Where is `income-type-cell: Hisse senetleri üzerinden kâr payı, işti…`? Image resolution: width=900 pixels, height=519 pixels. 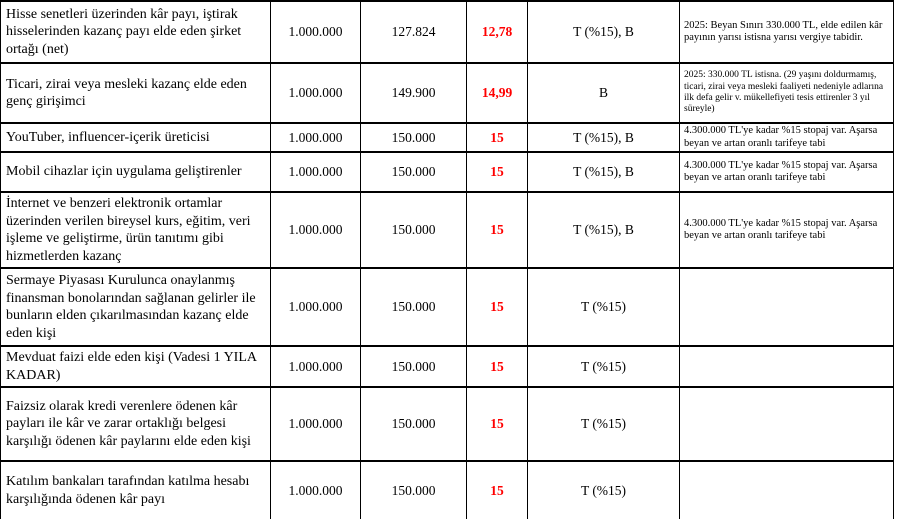
income-type-cell: Hisse senetleri üzerinden kâr payı, işti… is located at coordinates (135, 32).